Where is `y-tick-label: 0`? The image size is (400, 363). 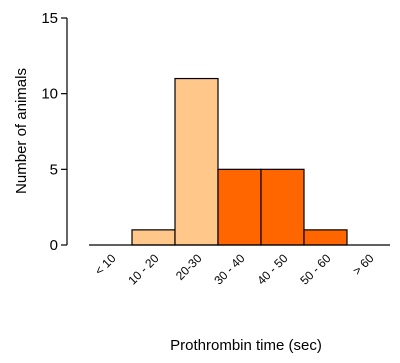 y-tick-label: 0 is located at coordinates (54, 245).